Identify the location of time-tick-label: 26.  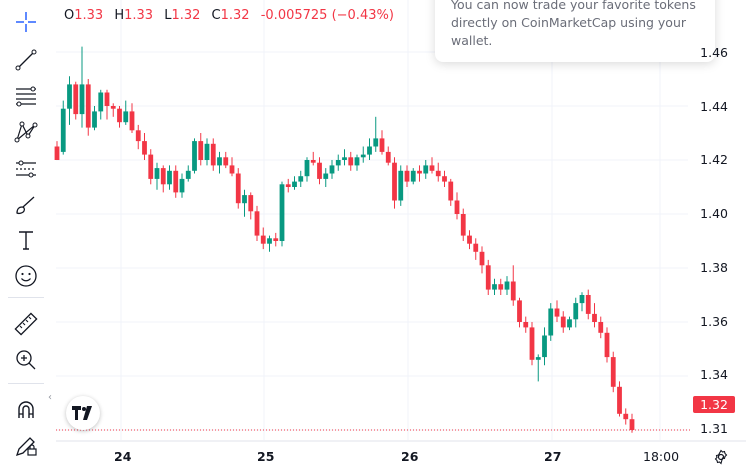
(410, 456).